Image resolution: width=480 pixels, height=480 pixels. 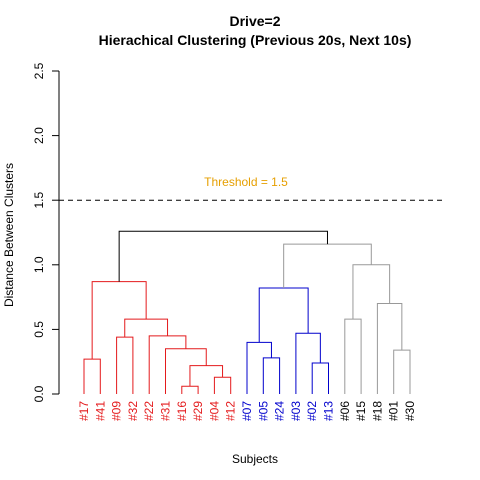 What do you see at coordinates (133, 411) in the screenshot?
I see `leaf-label: #32` at bounding box center [133, 411].